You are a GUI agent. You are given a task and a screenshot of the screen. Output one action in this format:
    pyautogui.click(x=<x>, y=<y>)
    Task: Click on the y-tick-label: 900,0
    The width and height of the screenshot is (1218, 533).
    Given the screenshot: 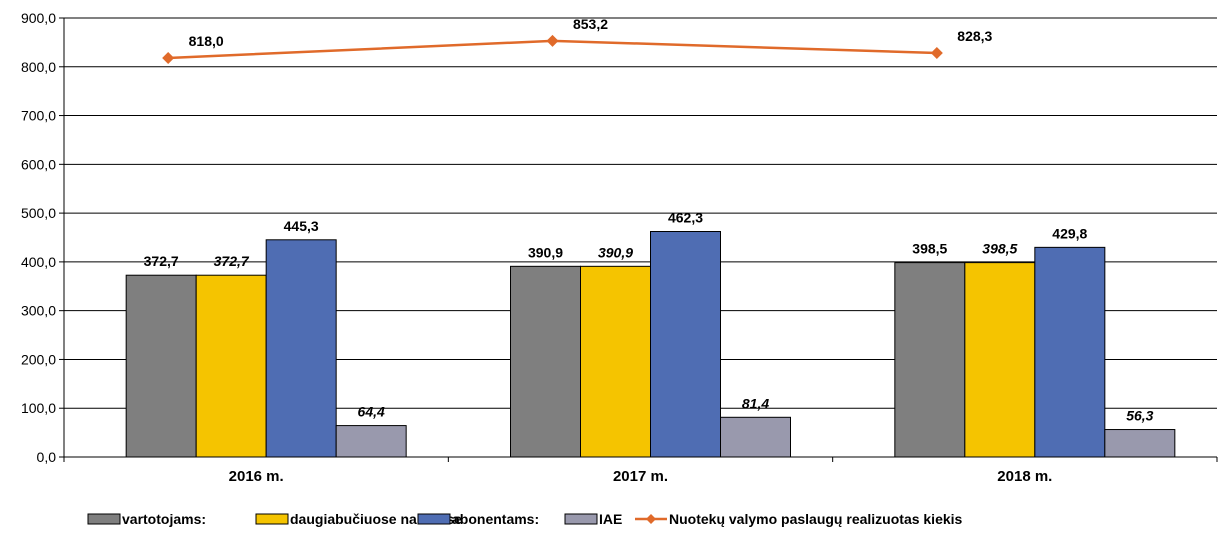 What is the action you would take?
    pyautogui.click(x=38, y=18)
    